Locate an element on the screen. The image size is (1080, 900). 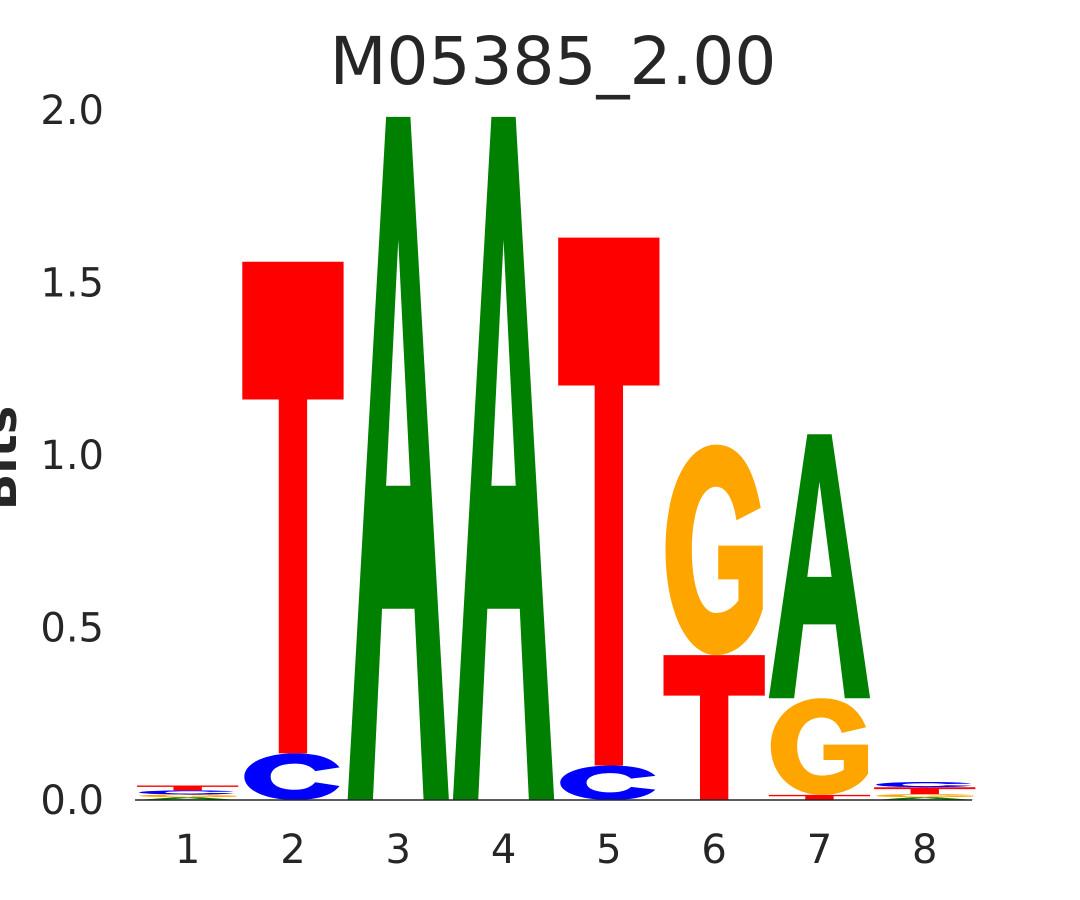
x-tick-label: 3 is located at coordinates (398, 850).